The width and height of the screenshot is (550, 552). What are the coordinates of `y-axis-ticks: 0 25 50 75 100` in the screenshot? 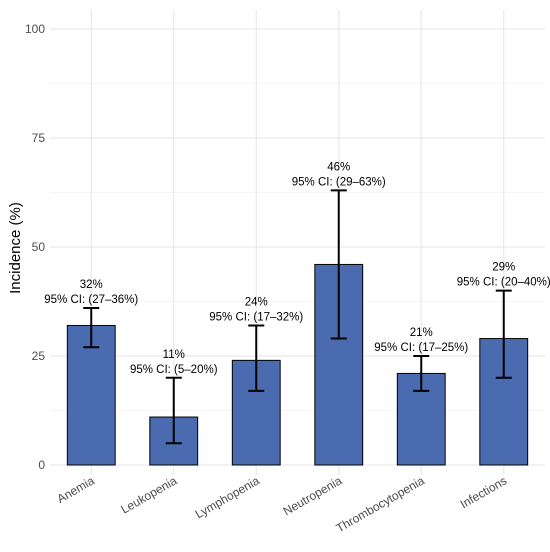 It's located at (35, 247).